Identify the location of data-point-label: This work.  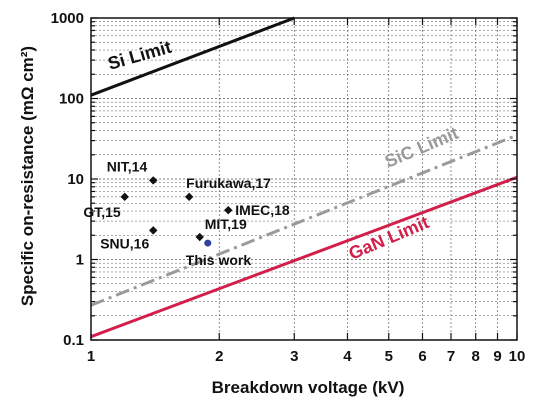
(219, 260).